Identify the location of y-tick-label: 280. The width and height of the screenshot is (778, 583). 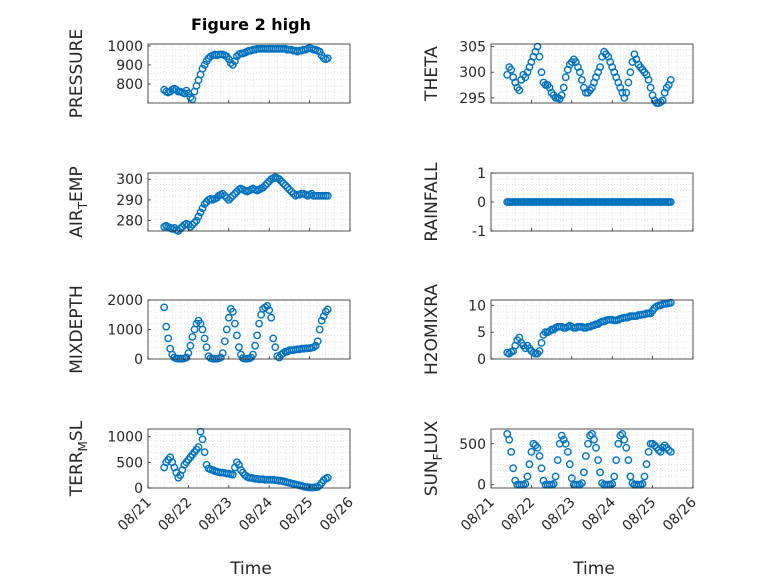
(129, 222).